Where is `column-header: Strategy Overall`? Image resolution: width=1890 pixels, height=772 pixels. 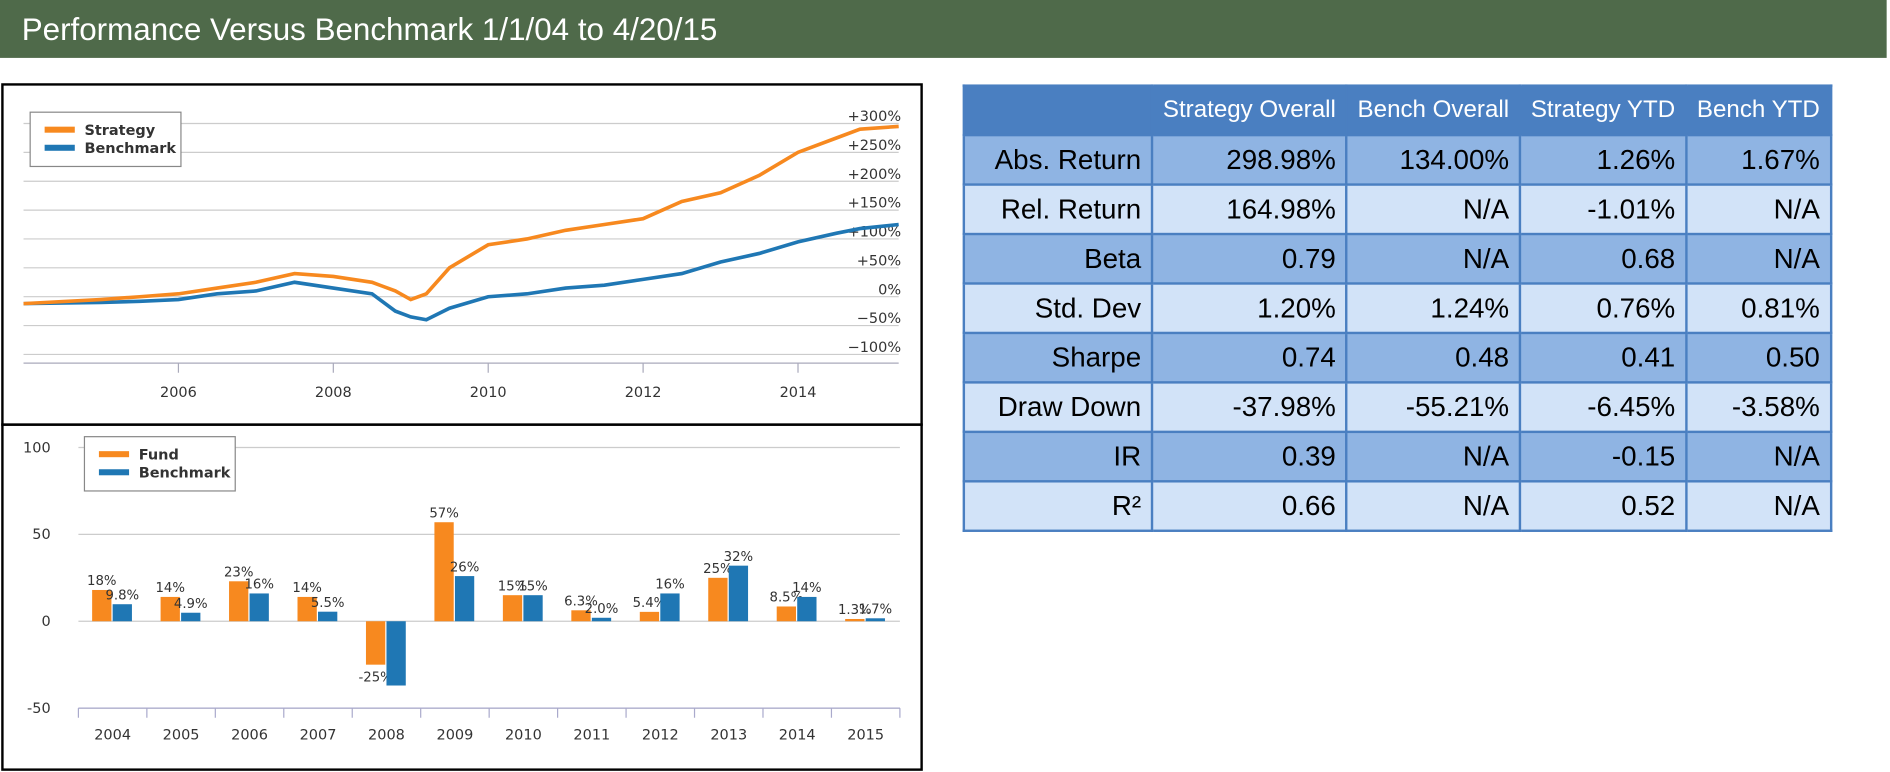 column-header: Strategy Overall is located at coordinates (1249, 110).